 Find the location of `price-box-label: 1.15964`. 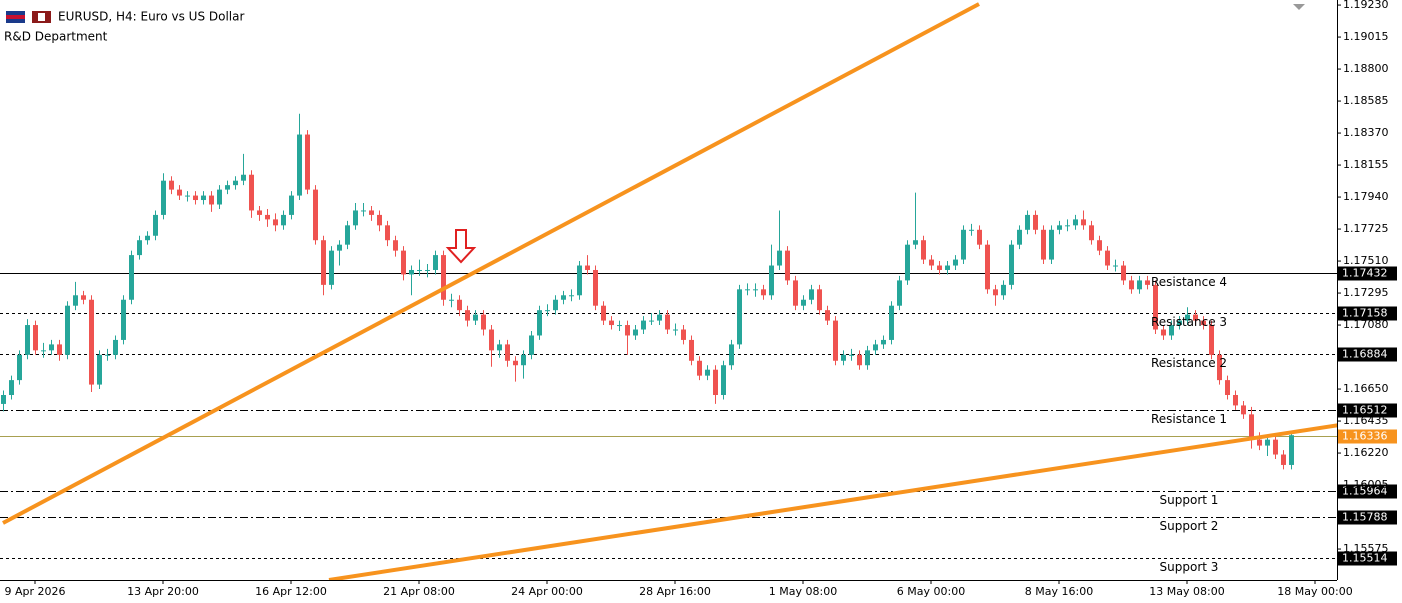

price-box-label: 1.15964 is located at coordinates (1365, 491).